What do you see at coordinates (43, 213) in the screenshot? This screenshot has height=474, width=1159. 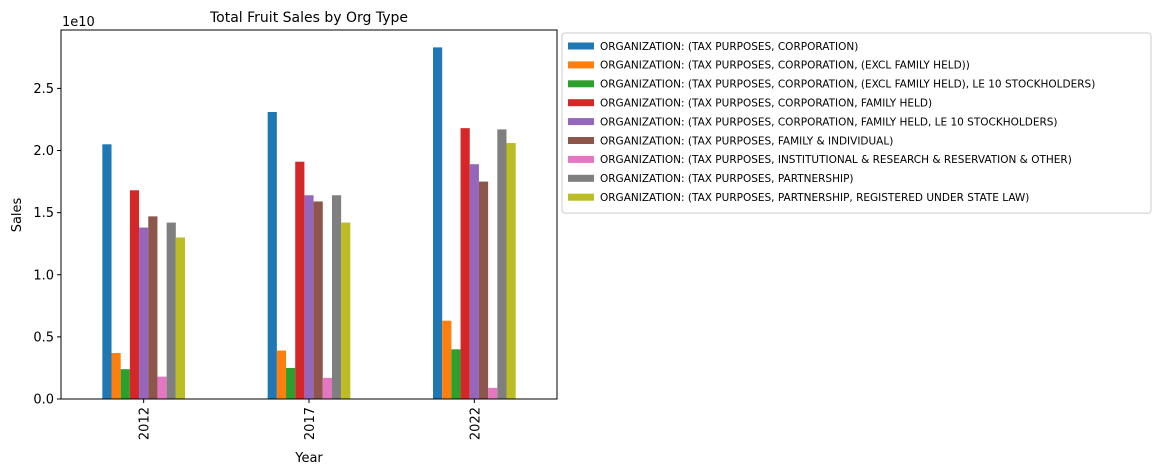 I see `y-tick-label: 1.5` at bounding box center [43, 213].